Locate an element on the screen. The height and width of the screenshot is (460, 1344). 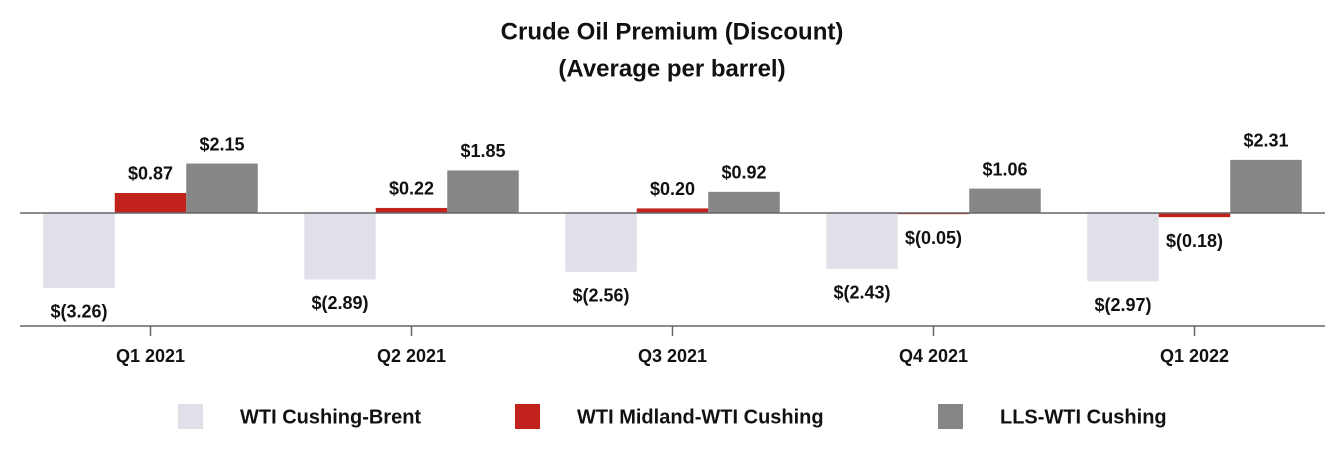
x-tick-label: Q1 2022 is located at coordinates (1194, 356).